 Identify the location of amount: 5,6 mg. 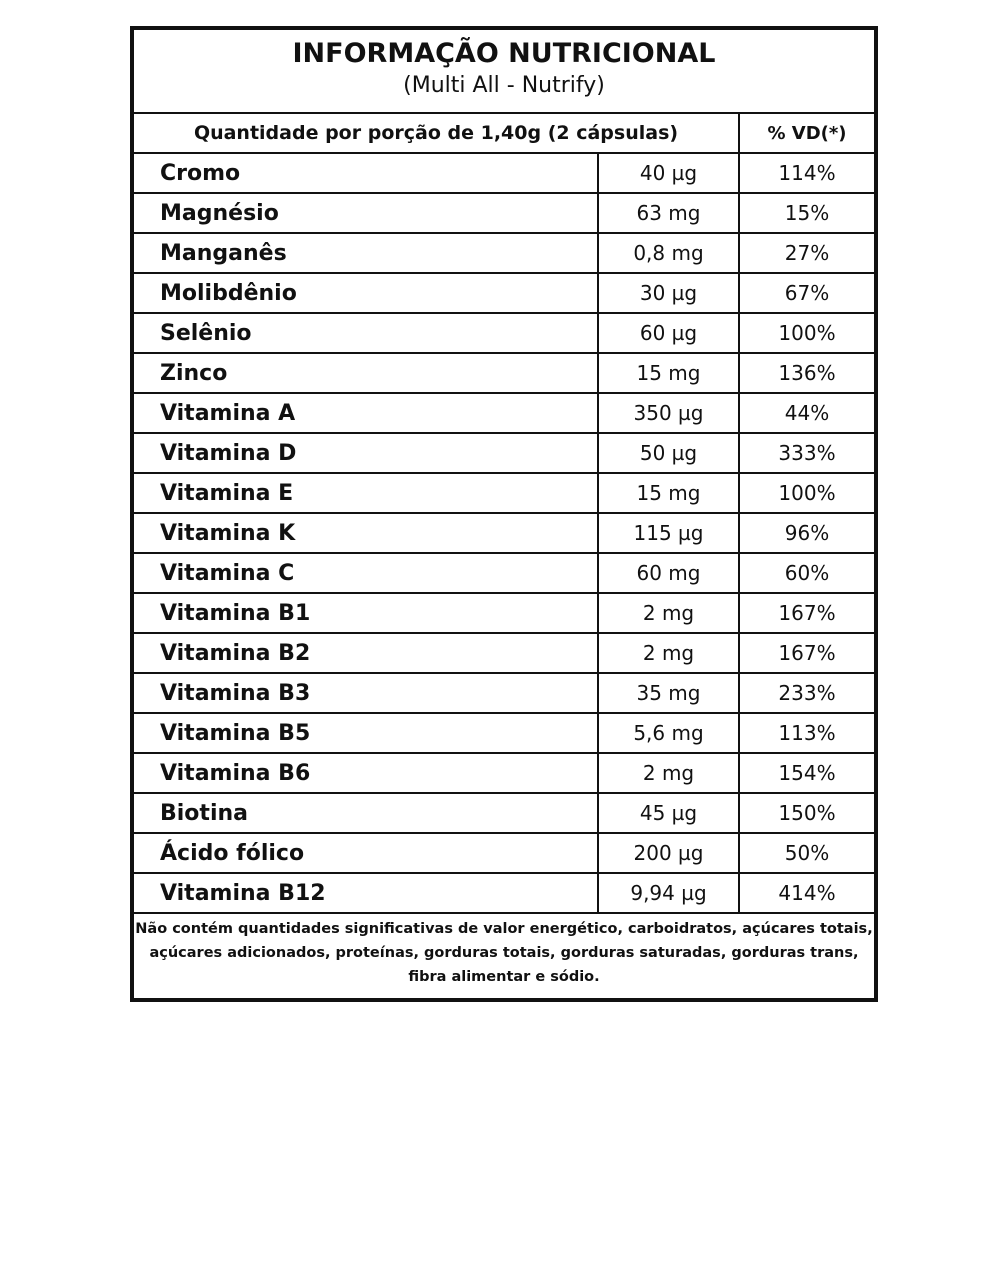
(669, 733).